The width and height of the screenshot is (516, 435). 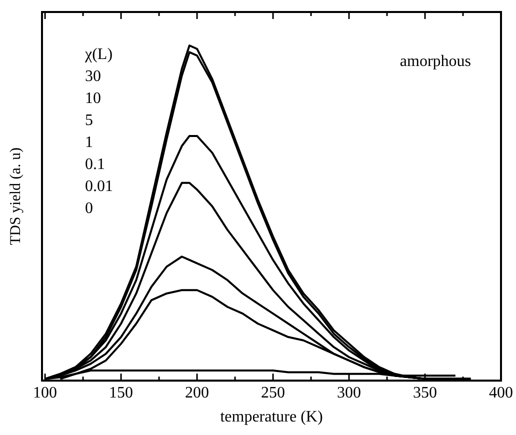 What do you see at coordinates (121, 393) in the screenshot?
I see `x-tick-label: 150` at bounding box center [121, 393].